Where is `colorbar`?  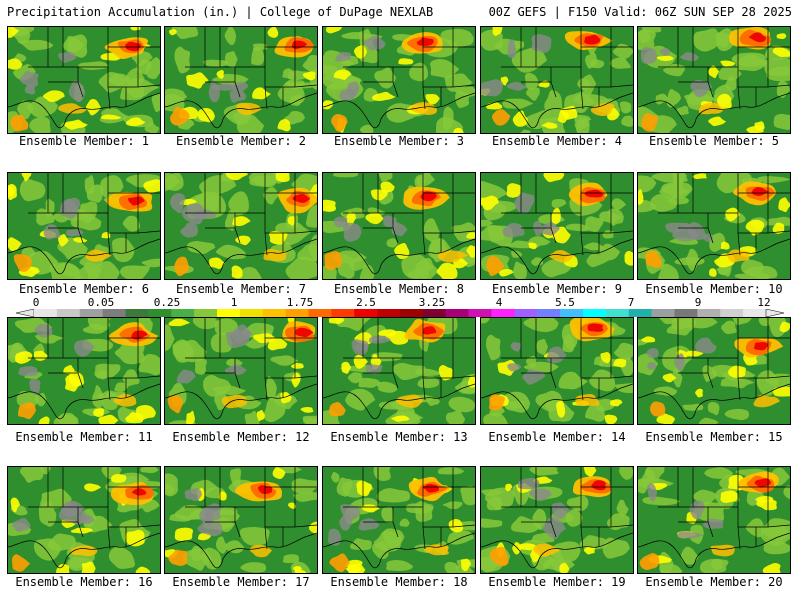
colorbar is located at coordinates (400, 313).